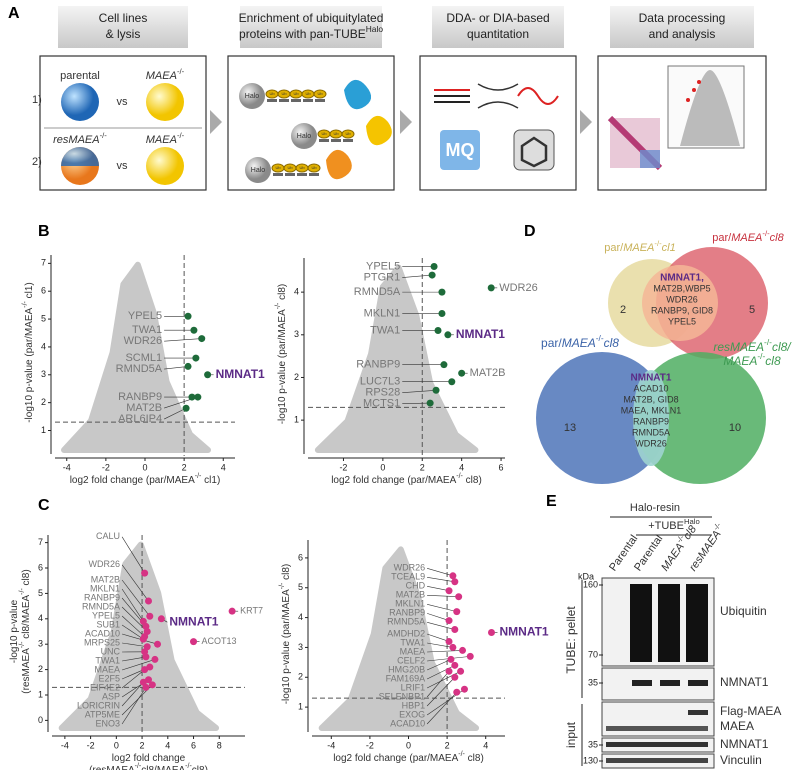 Image resolution: width=800 pixels, height=770 pixels. I want to click on set-label: par/MAEA-/-cl1, so click(639, 246).